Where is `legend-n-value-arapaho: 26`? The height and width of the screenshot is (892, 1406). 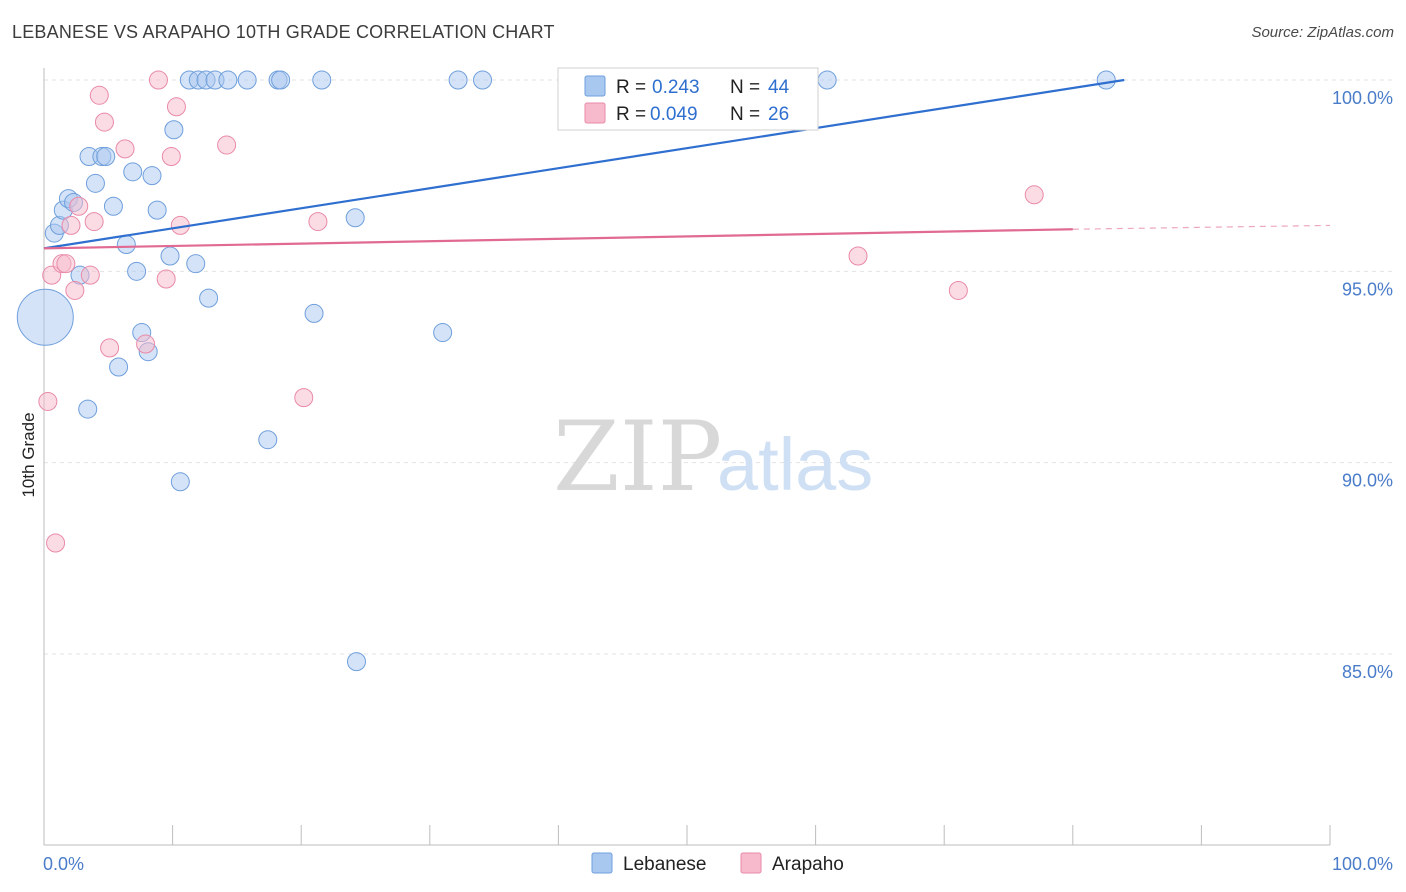
legend-n-value-arapaho: 26 is located at coordinates (778, 114).